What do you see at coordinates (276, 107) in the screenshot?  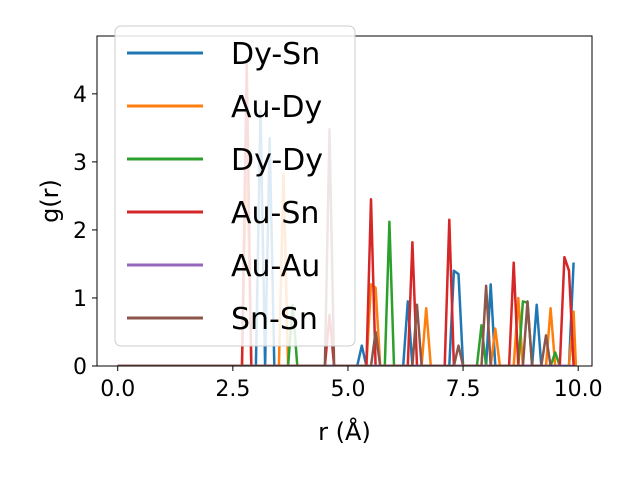 I see `legend-label-au-dy: Au-Dy` at bounding box center [276, 107].